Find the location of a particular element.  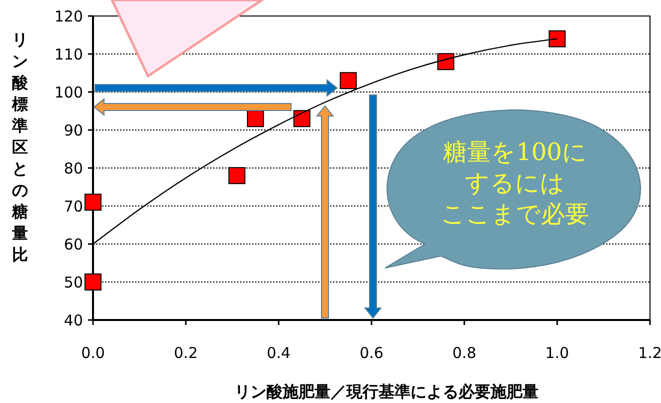

text: リン酸標準区との糖量比 is located at coordinates (20, 147).